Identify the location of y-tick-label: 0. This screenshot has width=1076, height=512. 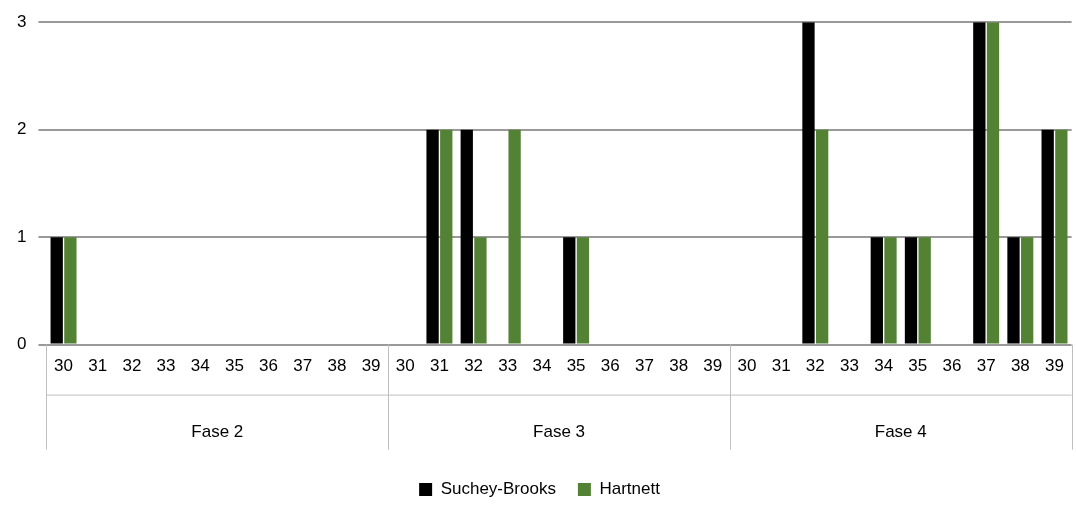
(21, 344).